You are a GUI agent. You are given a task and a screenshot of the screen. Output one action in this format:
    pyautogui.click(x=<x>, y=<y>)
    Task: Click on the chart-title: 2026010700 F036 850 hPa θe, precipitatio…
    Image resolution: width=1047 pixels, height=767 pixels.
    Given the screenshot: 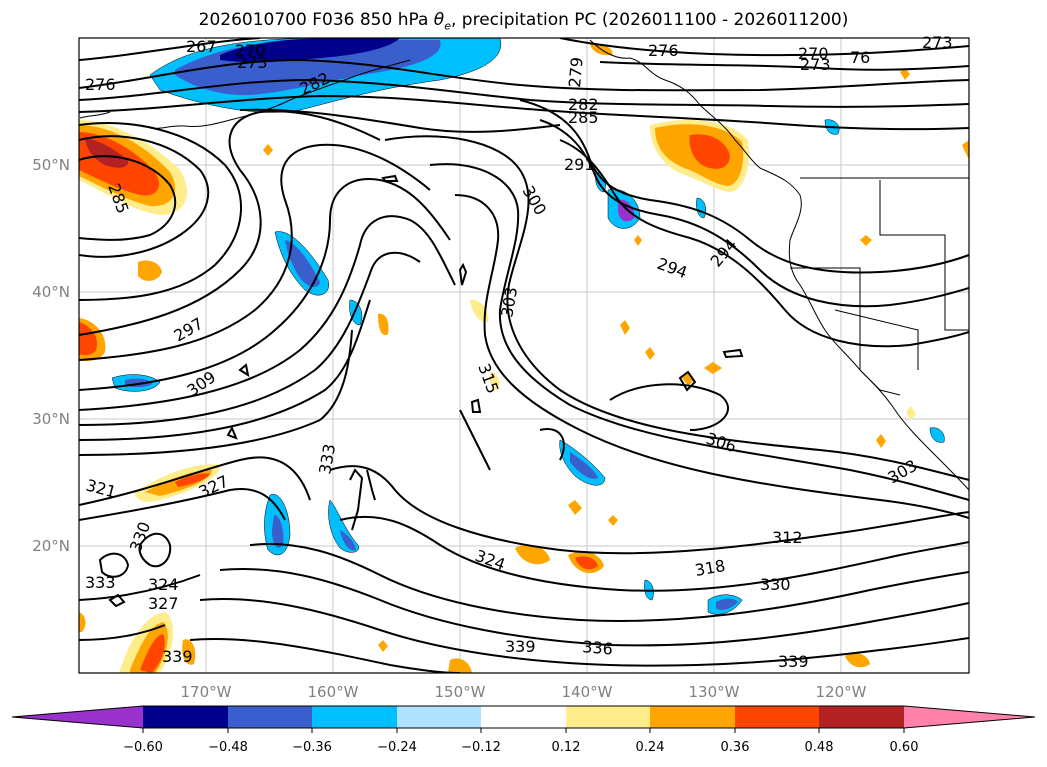 What is the action you would take?
    pyautogui.click(x=523, y=21)
    